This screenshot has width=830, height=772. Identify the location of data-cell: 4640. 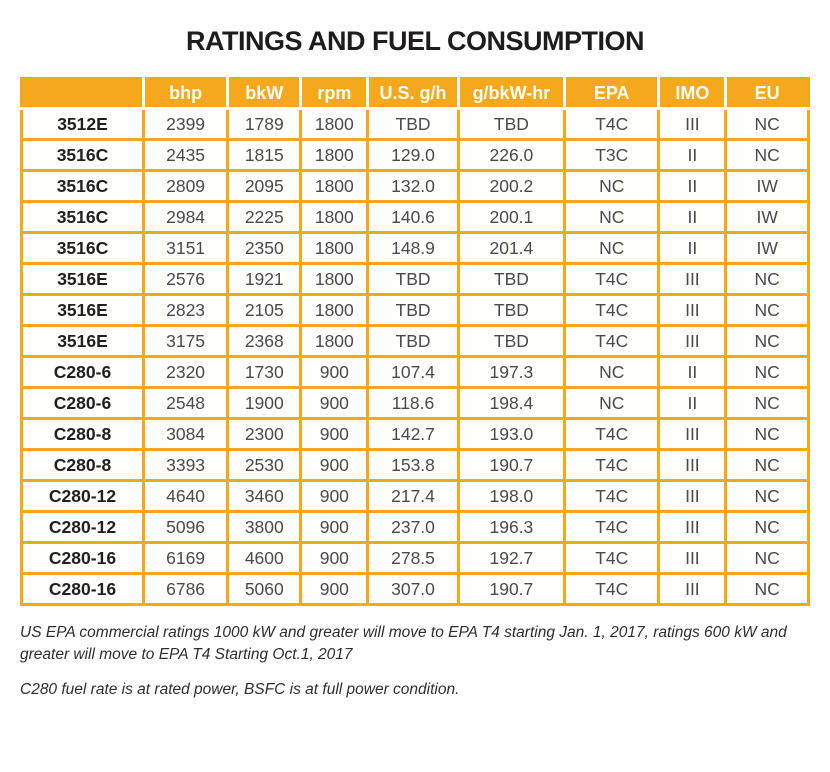
(185, 496).